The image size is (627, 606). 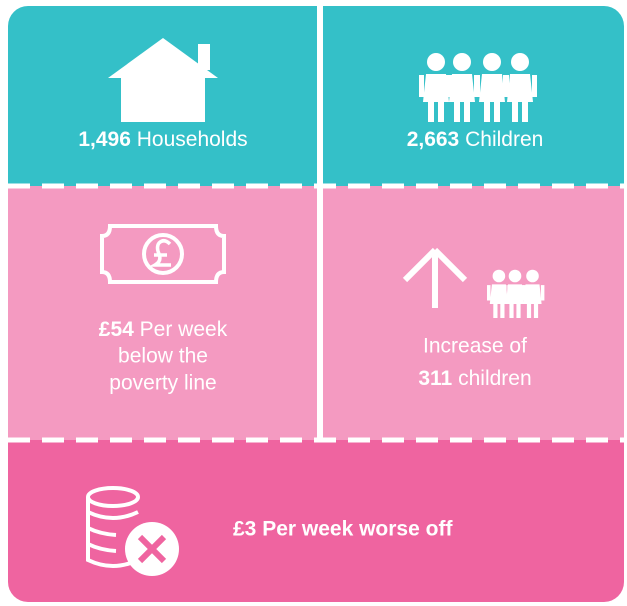 I want to click on label: Households, so click(x=192, y=139).